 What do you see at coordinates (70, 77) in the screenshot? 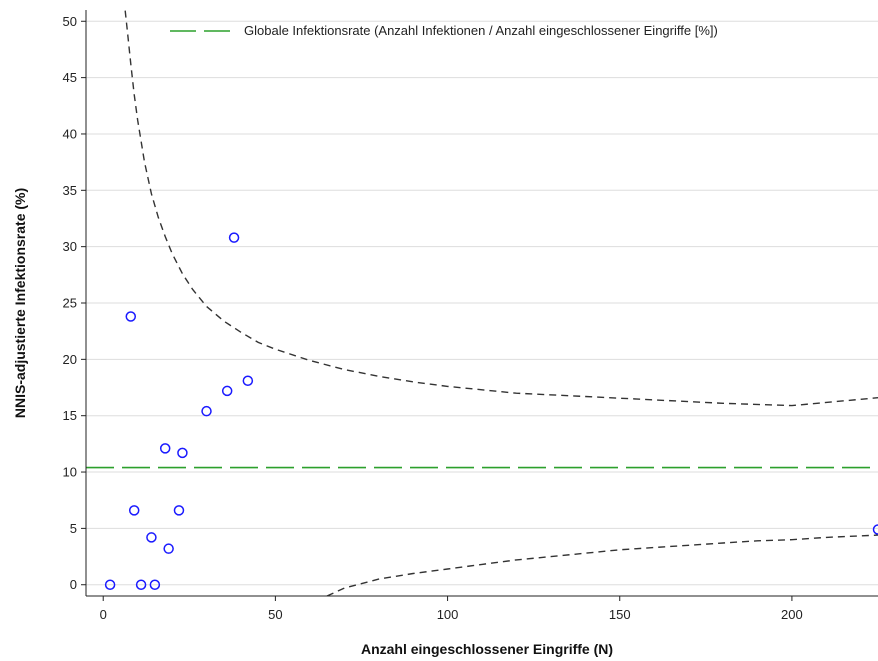
I see `y-tick-label: 45` at bounding box center [70, 77].